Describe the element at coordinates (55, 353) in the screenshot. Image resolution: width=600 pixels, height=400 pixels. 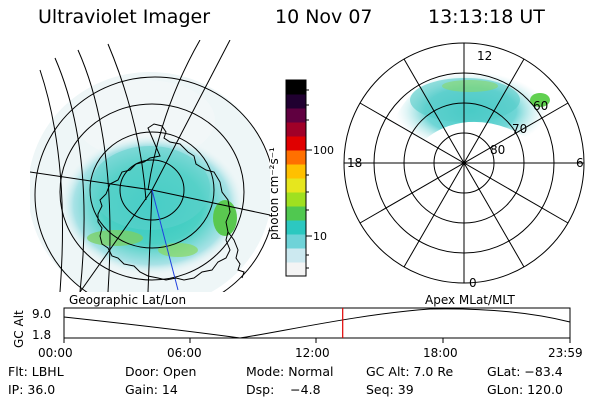
I see `timeline-xtick-label: 00:00` at that location.